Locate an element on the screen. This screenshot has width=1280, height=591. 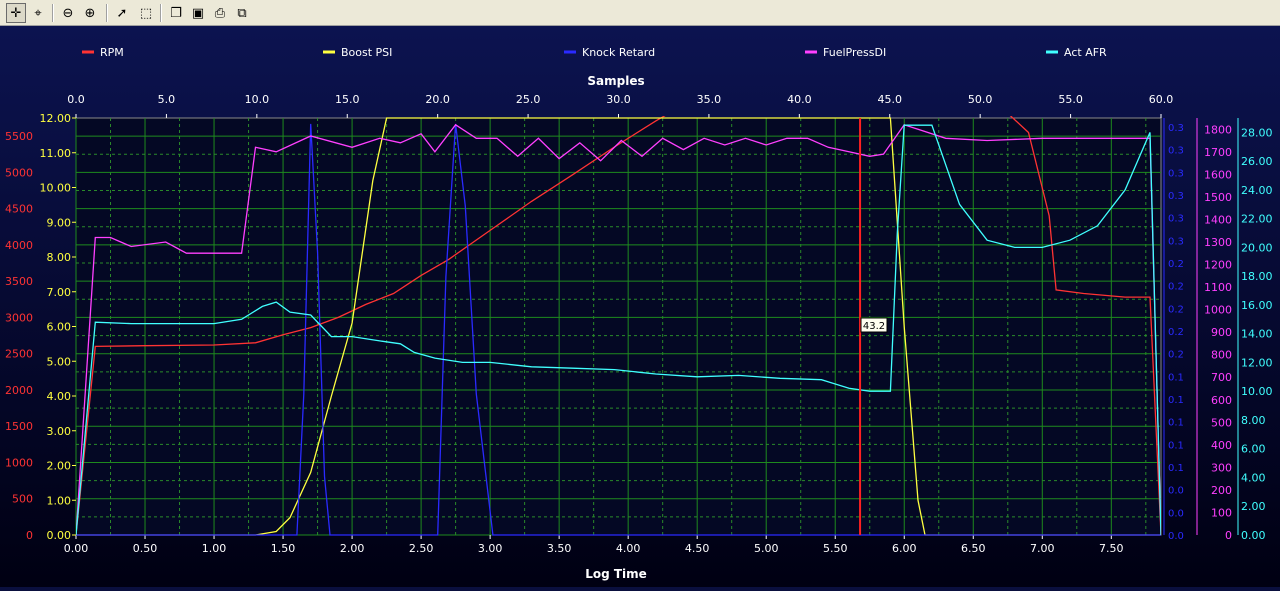
toolbar-separator is located at coordinates (161, 13).